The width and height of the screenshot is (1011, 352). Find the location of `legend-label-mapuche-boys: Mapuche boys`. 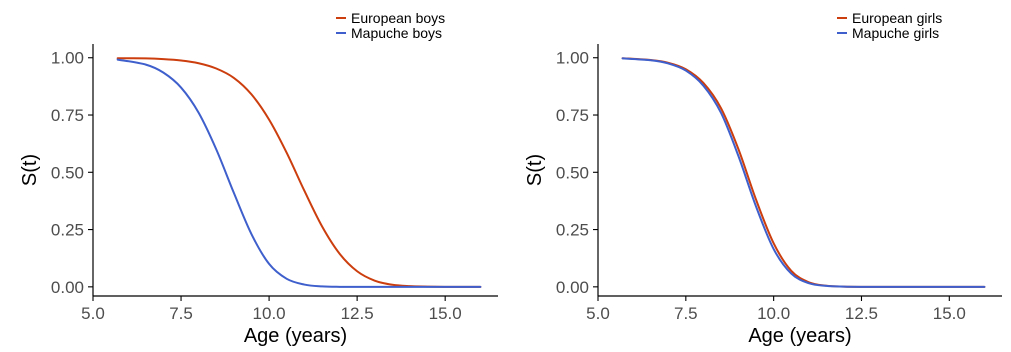

legend-label-mapuche-boys: Mapuche boys is located at coordinates (396, 33).